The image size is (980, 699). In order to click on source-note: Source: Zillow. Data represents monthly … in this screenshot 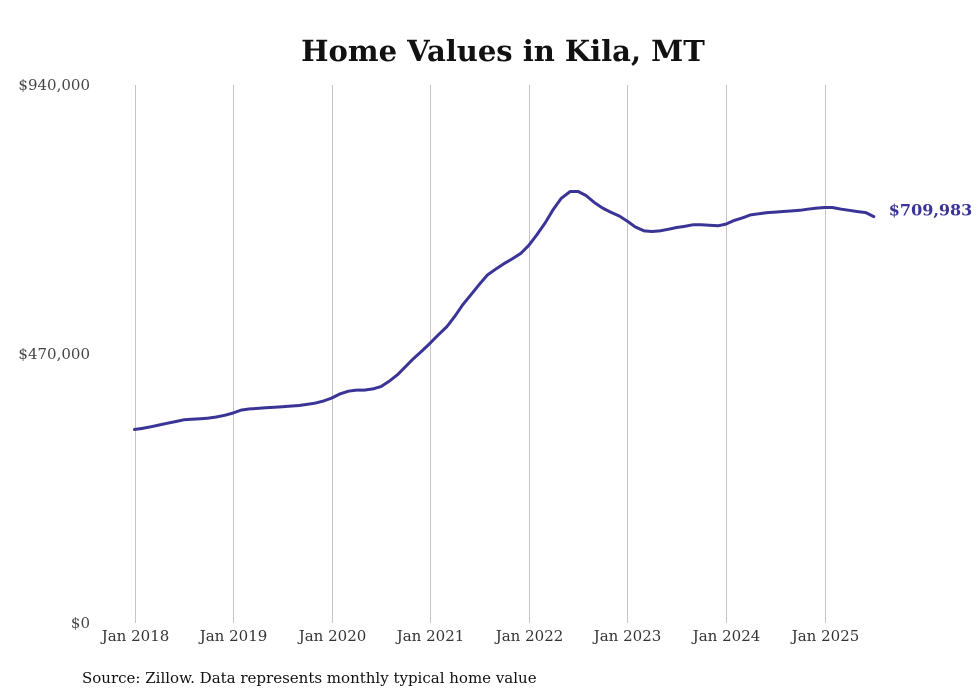, I will do `click(309, 678)`.